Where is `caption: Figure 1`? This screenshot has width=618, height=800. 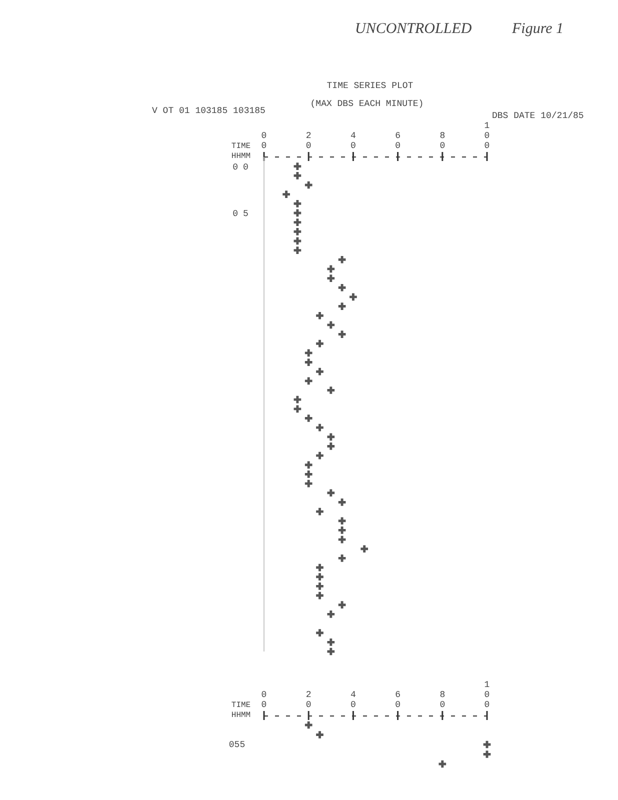
caption: Figure 1 is located at coordinates (537, 29).